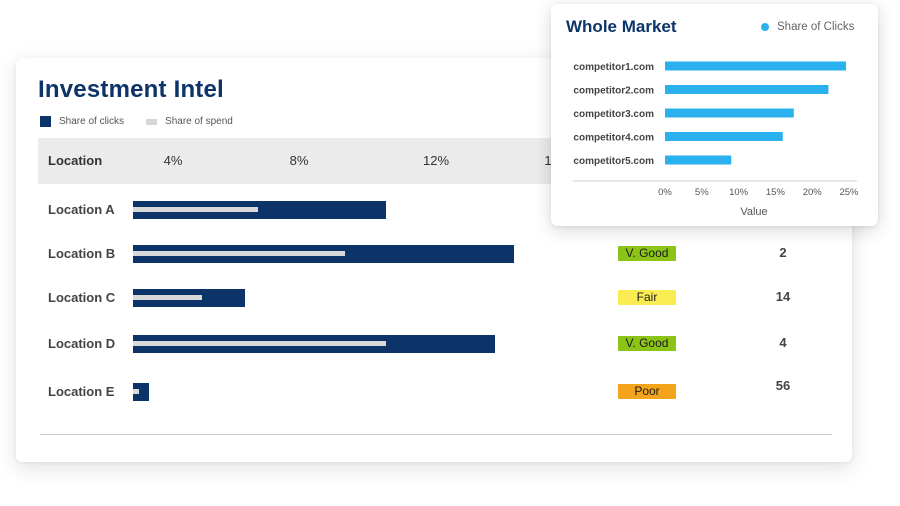 Image resolution: width=900 pixels, height=506 pixels. What do you see at coordinates (739, 192) in the screenshot?
I see `x-tick-label: 10%` at bounding box center [739, 192].